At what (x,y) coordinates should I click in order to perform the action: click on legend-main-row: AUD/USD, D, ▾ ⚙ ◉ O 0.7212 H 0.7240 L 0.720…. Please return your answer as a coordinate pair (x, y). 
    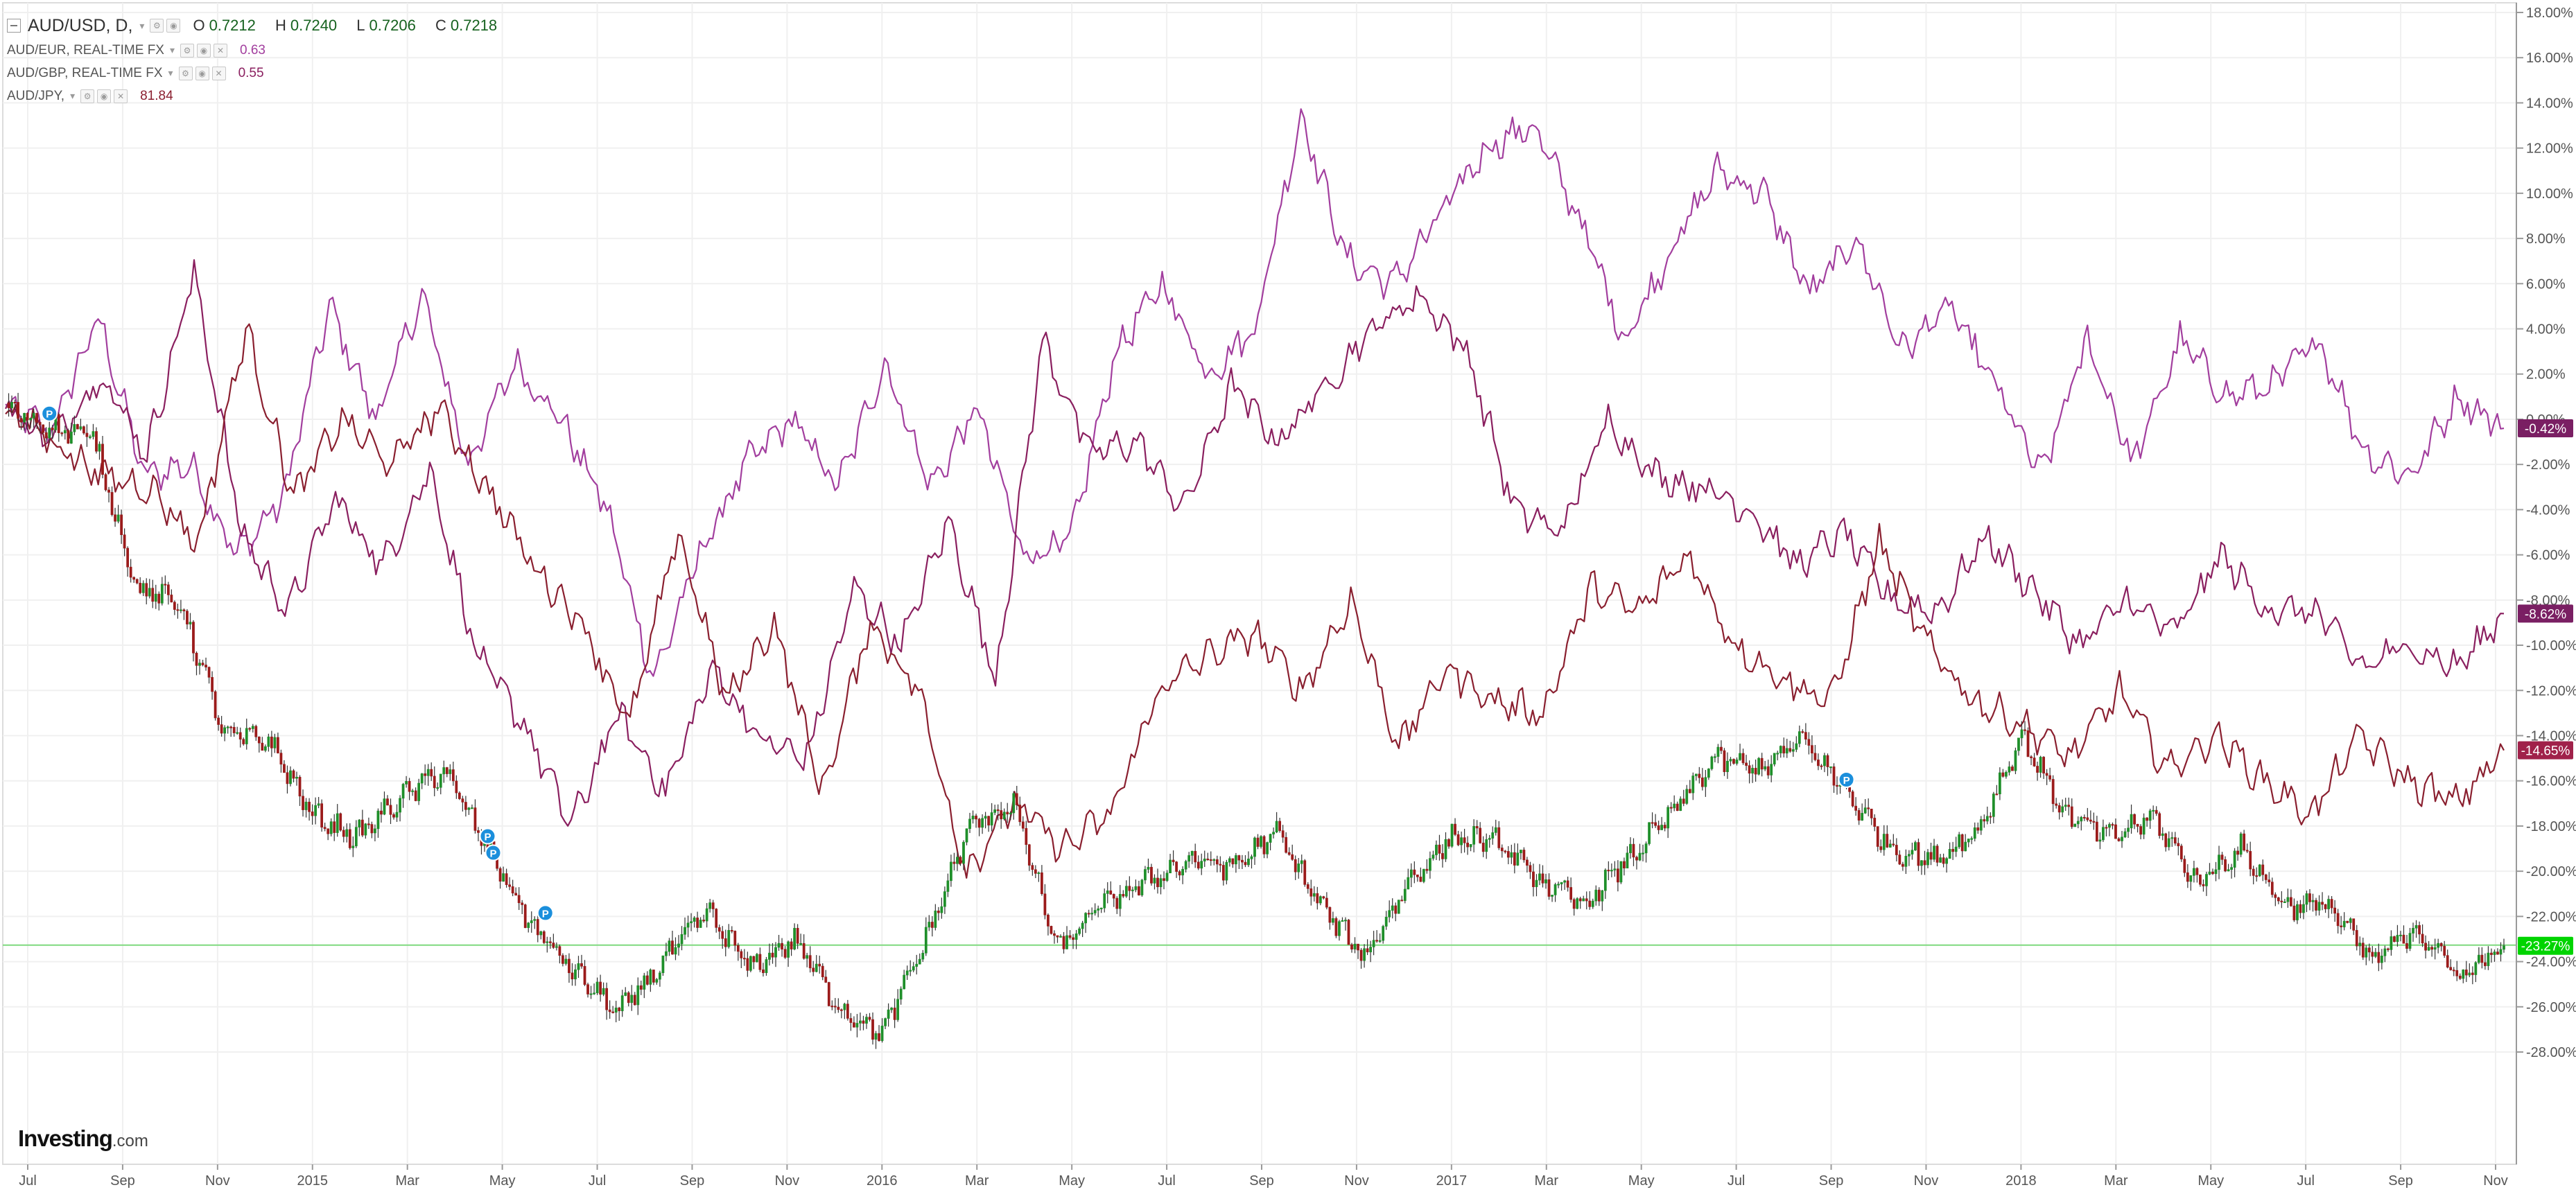
    Looking at the image, I should click on (259, 26).